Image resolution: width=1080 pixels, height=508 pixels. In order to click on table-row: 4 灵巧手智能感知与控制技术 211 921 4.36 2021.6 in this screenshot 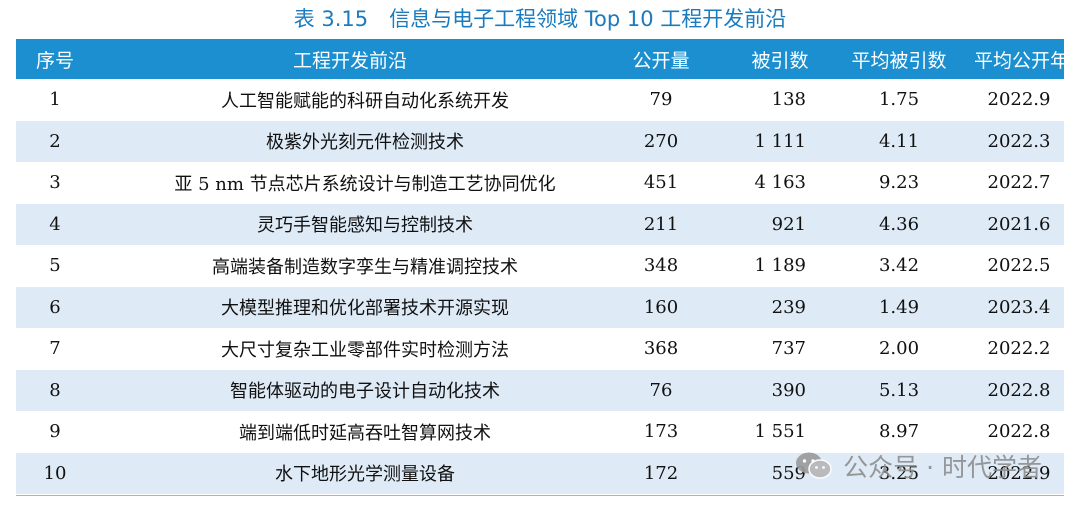, I will do `click(540, 224)`.